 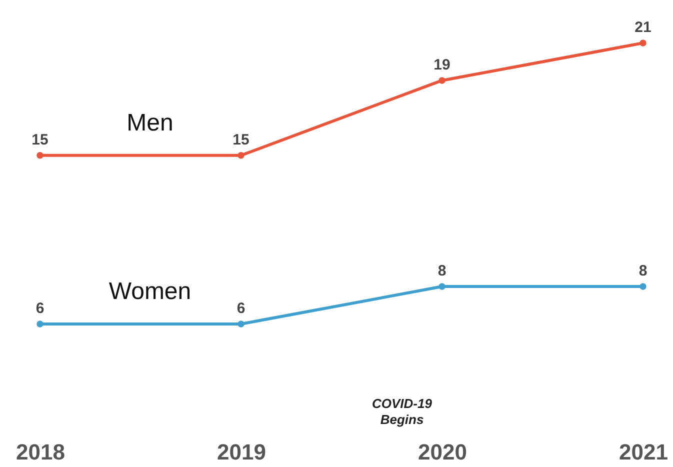 I want to click on x-tick-label: 2018, so click(x=40, y=452).